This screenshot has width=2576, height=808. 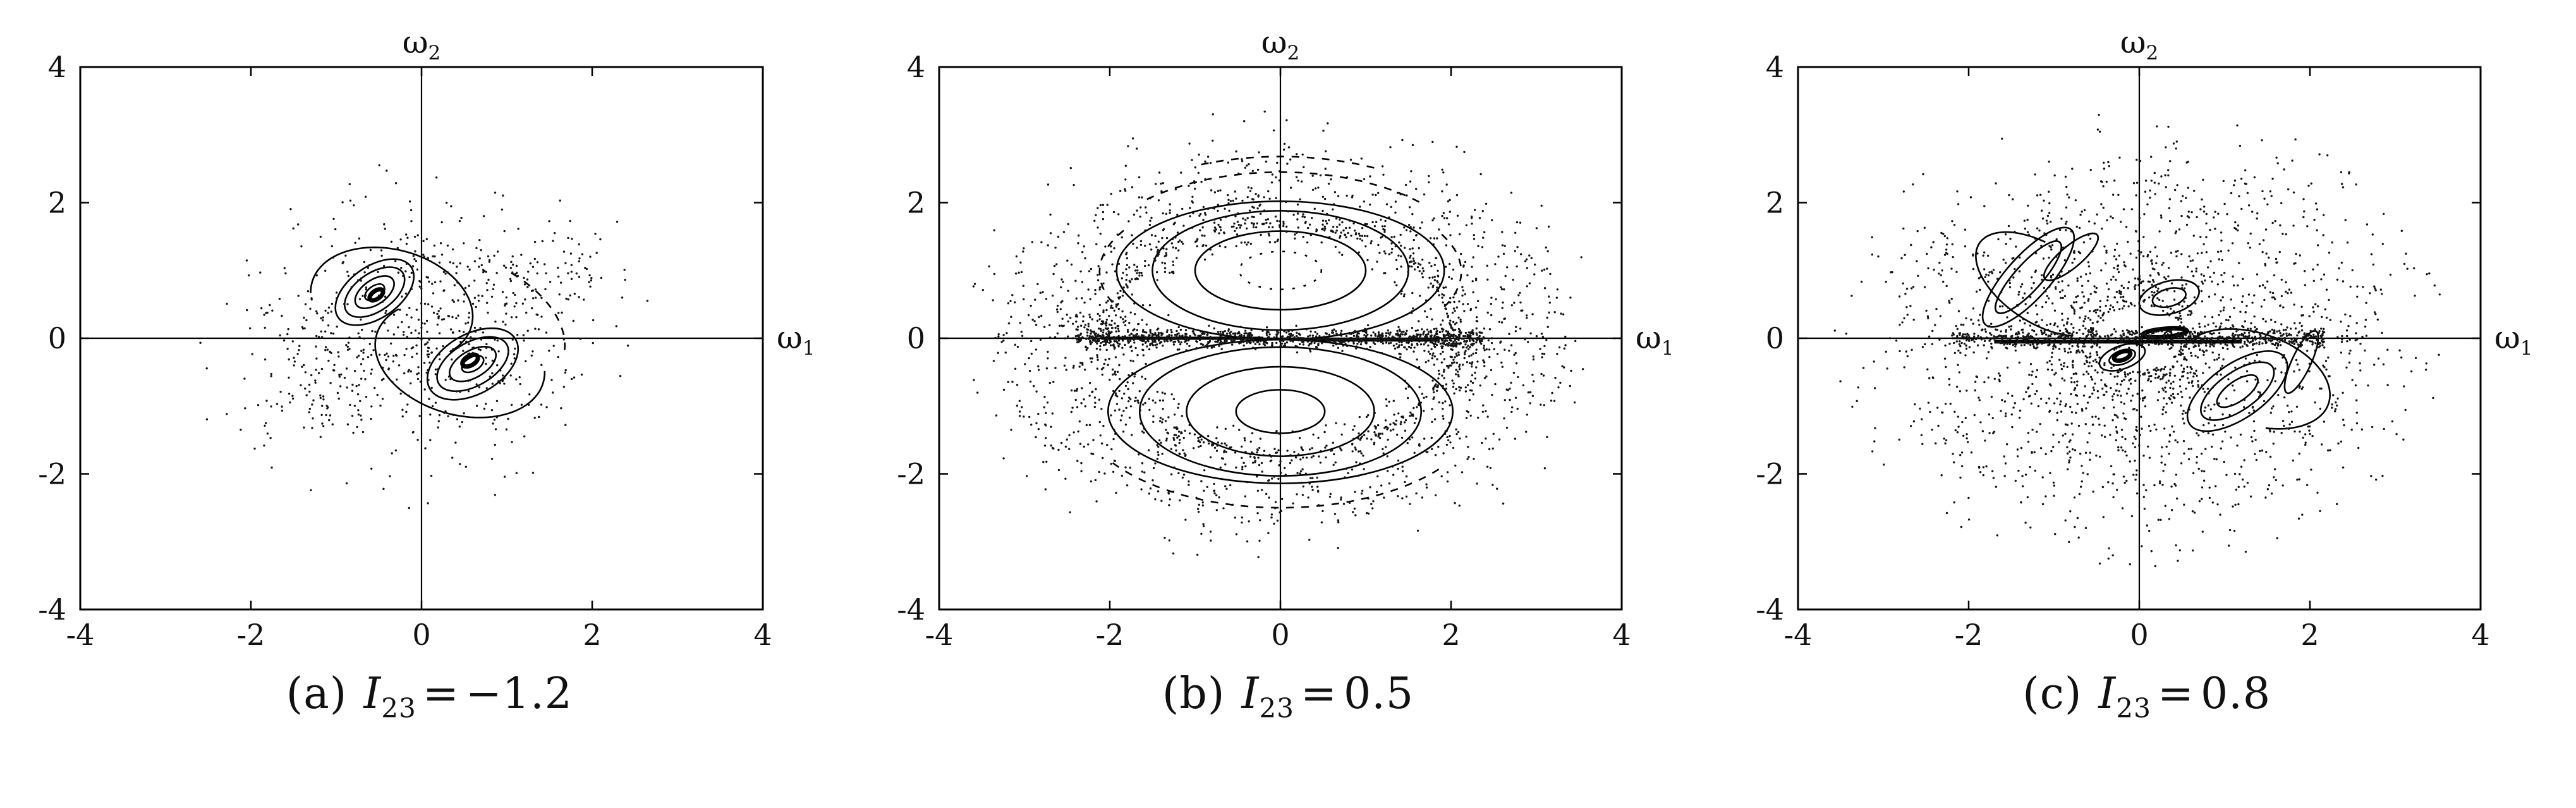 What do you see at coordinates (519, 694) in the screenshot?
I see `caption-a-value: −1.2` at bounding box center [519, 694].